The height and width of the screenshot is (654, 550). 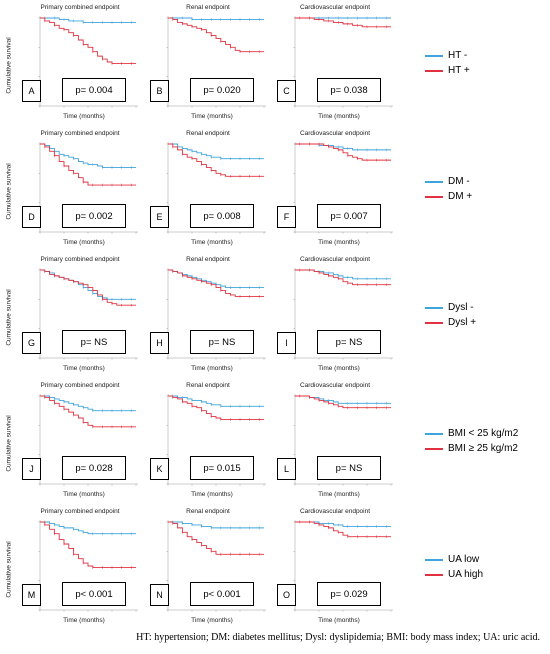 I want to click on panel-letter: D, so click(x=31, y=217).